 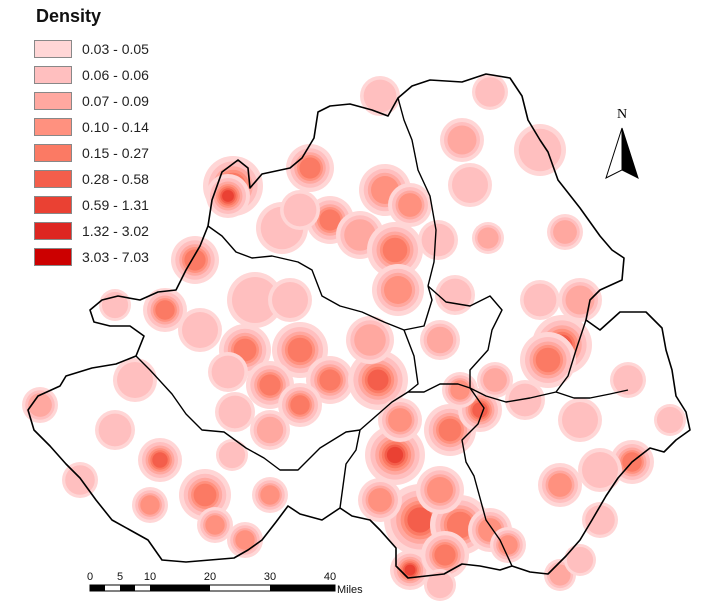 I want to click on legend-label: 0.06 - 0.06, so click(x=115, y=75).